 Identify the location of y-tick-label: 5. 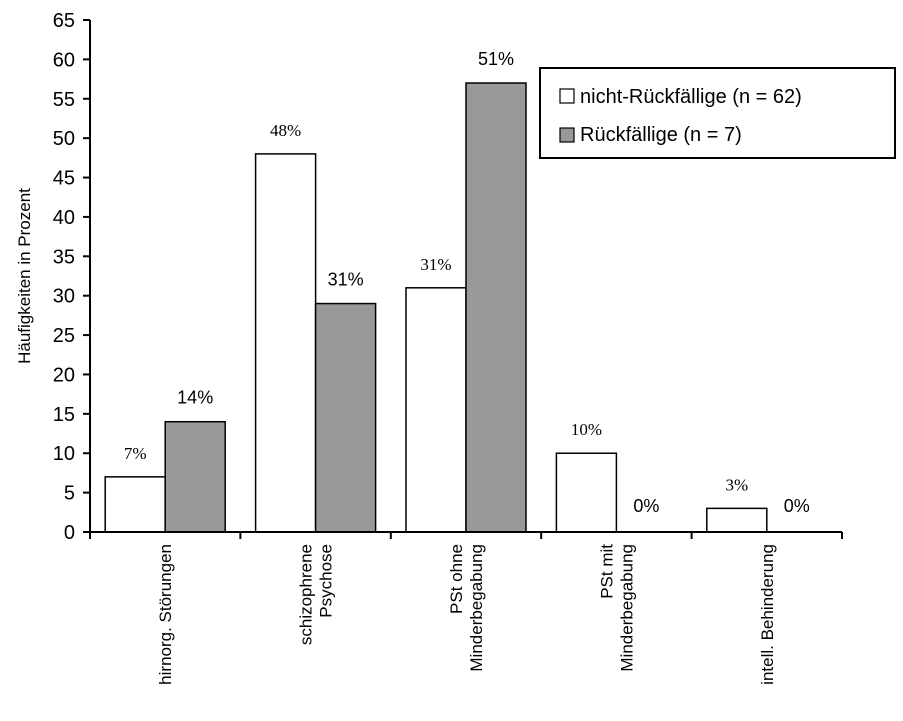
(69, 494).